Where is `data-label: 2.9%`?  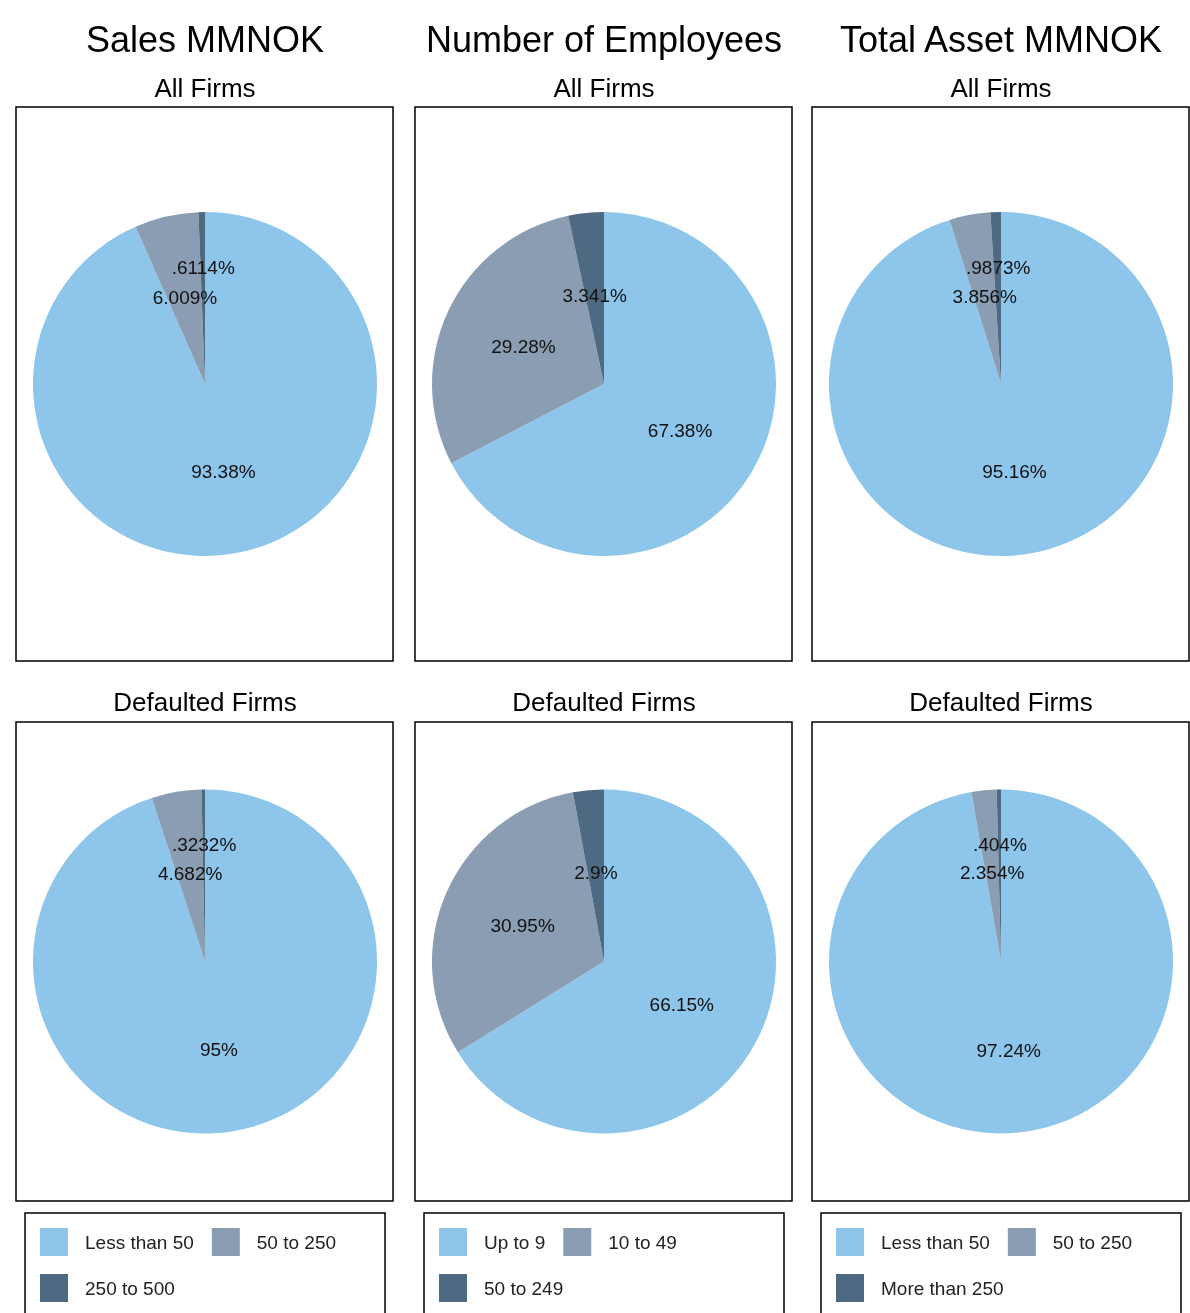
data-label: 2.9% is located at coordinates (596, 873).